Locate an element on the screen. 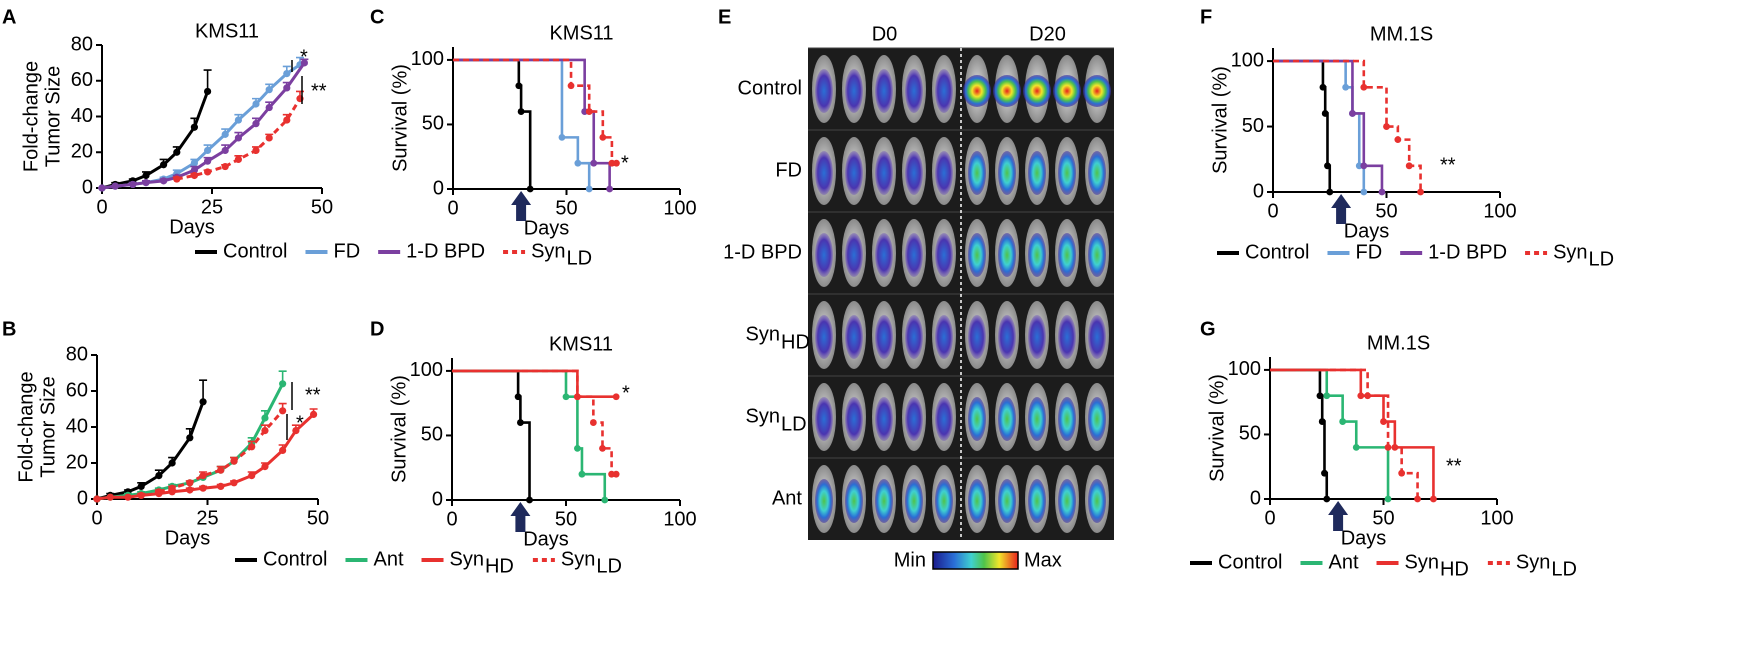 Image resolution: width=1764 pixels, height=653 pixels. y-tick-label: 100 is located at coordinates (1247, 60).